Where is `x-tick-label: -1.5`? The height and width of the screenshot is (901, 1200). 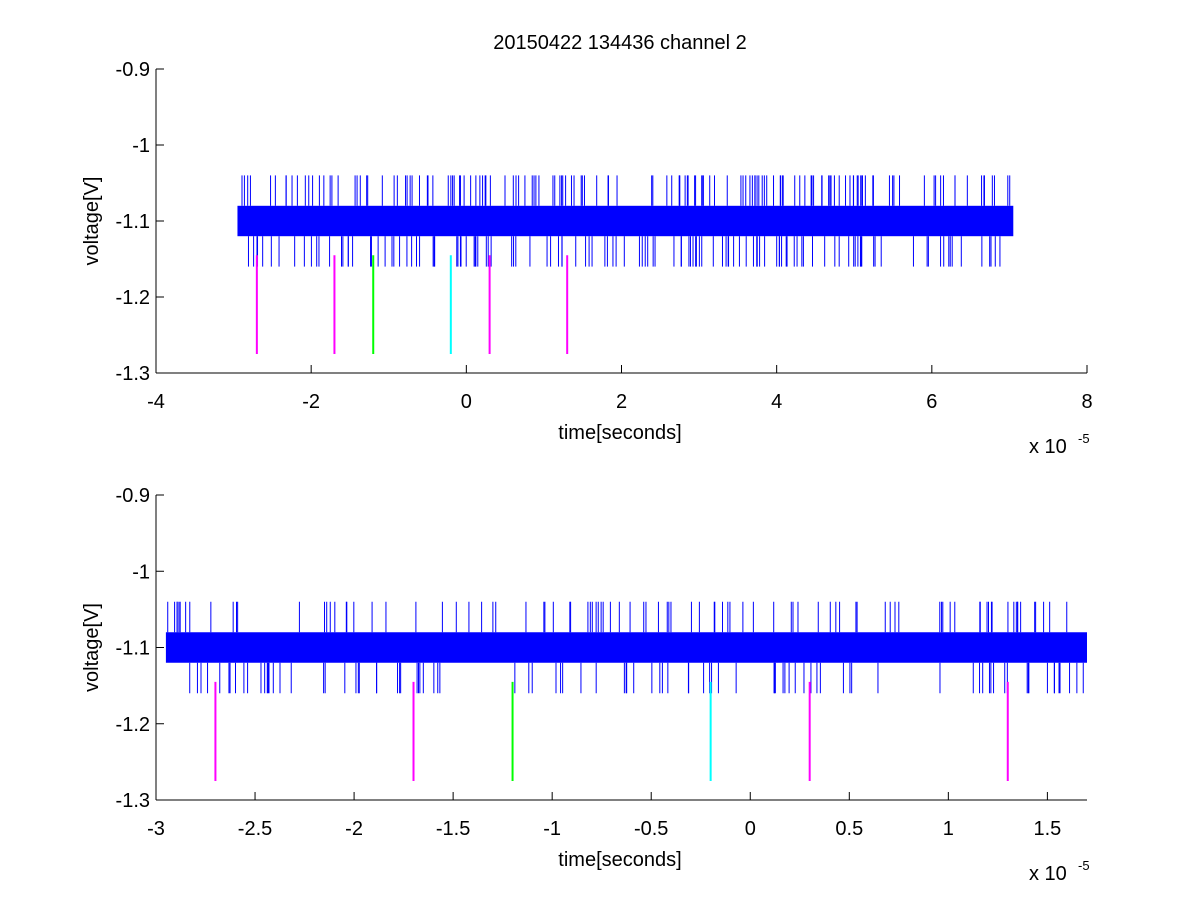
x-tick-label: -1.5 is located at coordinates (453, 829).